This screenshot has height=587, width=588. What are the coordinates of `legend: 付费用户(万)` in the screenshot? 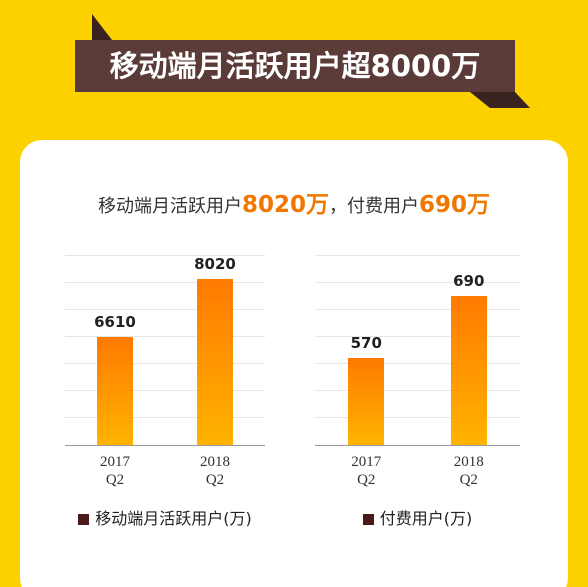 It's located at (417, 517).